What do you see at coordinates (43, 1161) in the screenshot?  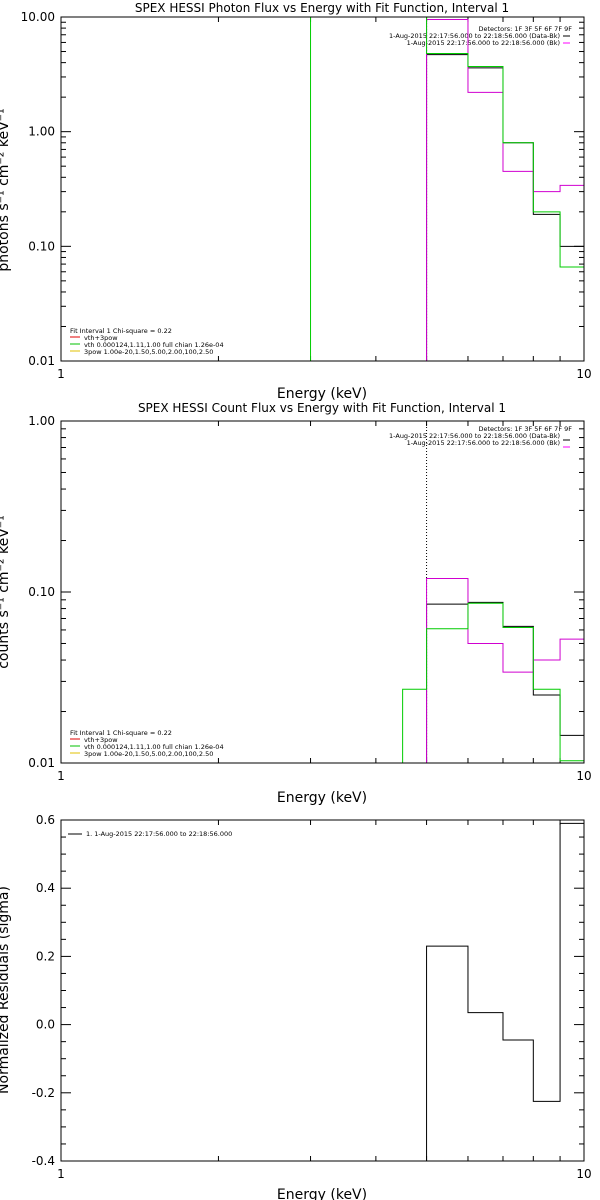 I see `y-tick-label: -0.4` at bounding box center [43, 1161].